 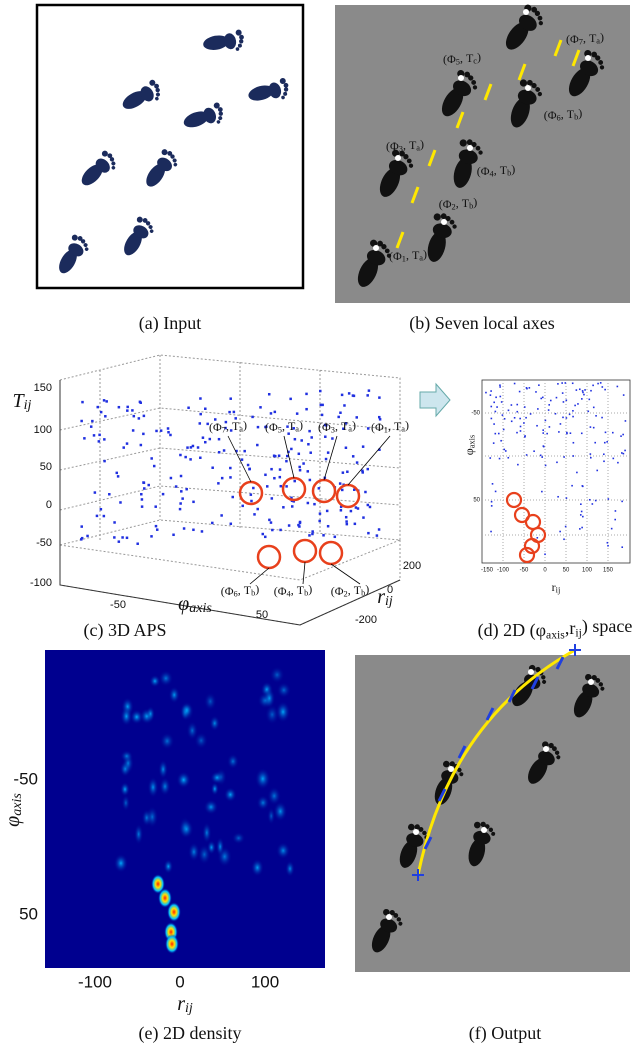 I want to click on subscript: 3, so click(x=401, y=148).